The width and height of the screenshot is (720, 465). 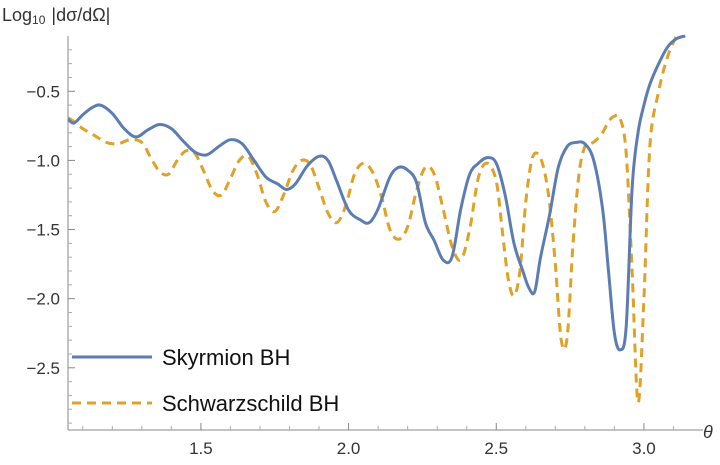 I want to click on x-tick-label: 3.0, so click(x=644, y=448).